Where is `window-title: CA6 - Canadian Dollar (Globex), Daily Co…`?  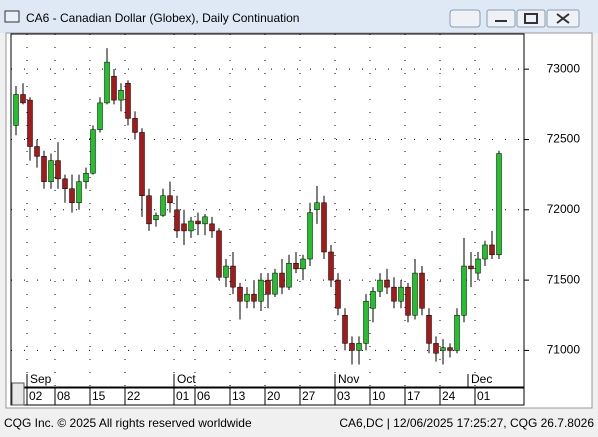 window-title: CA6 - Canadian Dollar (Globex), Daily Co… is located at coordinates (162, 18).